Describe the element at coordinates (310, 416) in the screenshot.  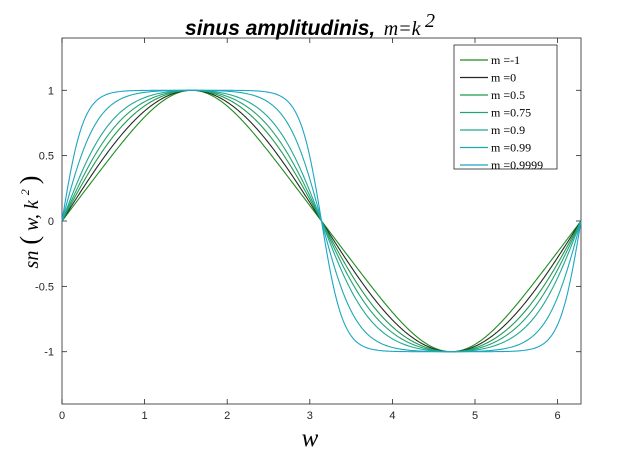
I see `x-tick-label: 3` at that location.